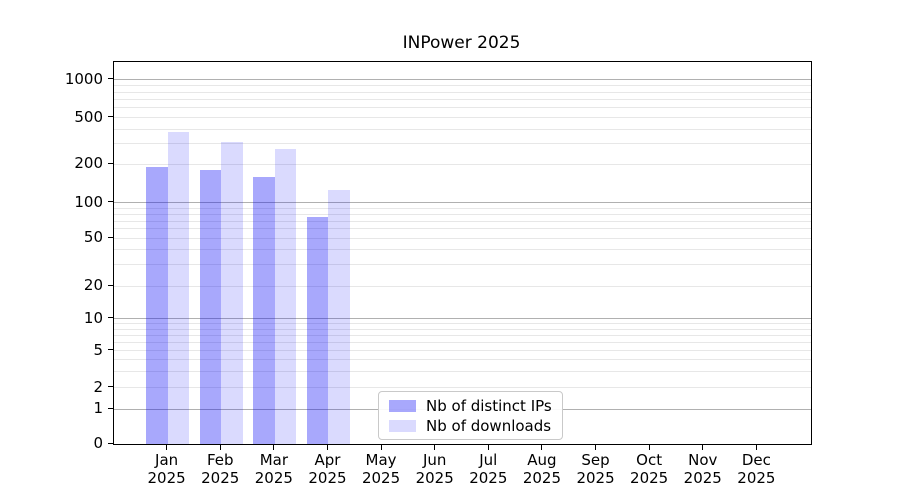 This screenshot has height=500, width=900. Describe the element at coordinates (702, 469) in the screenshot. I see `x-tick-label-nov-2025: Nov 2025` at that location.